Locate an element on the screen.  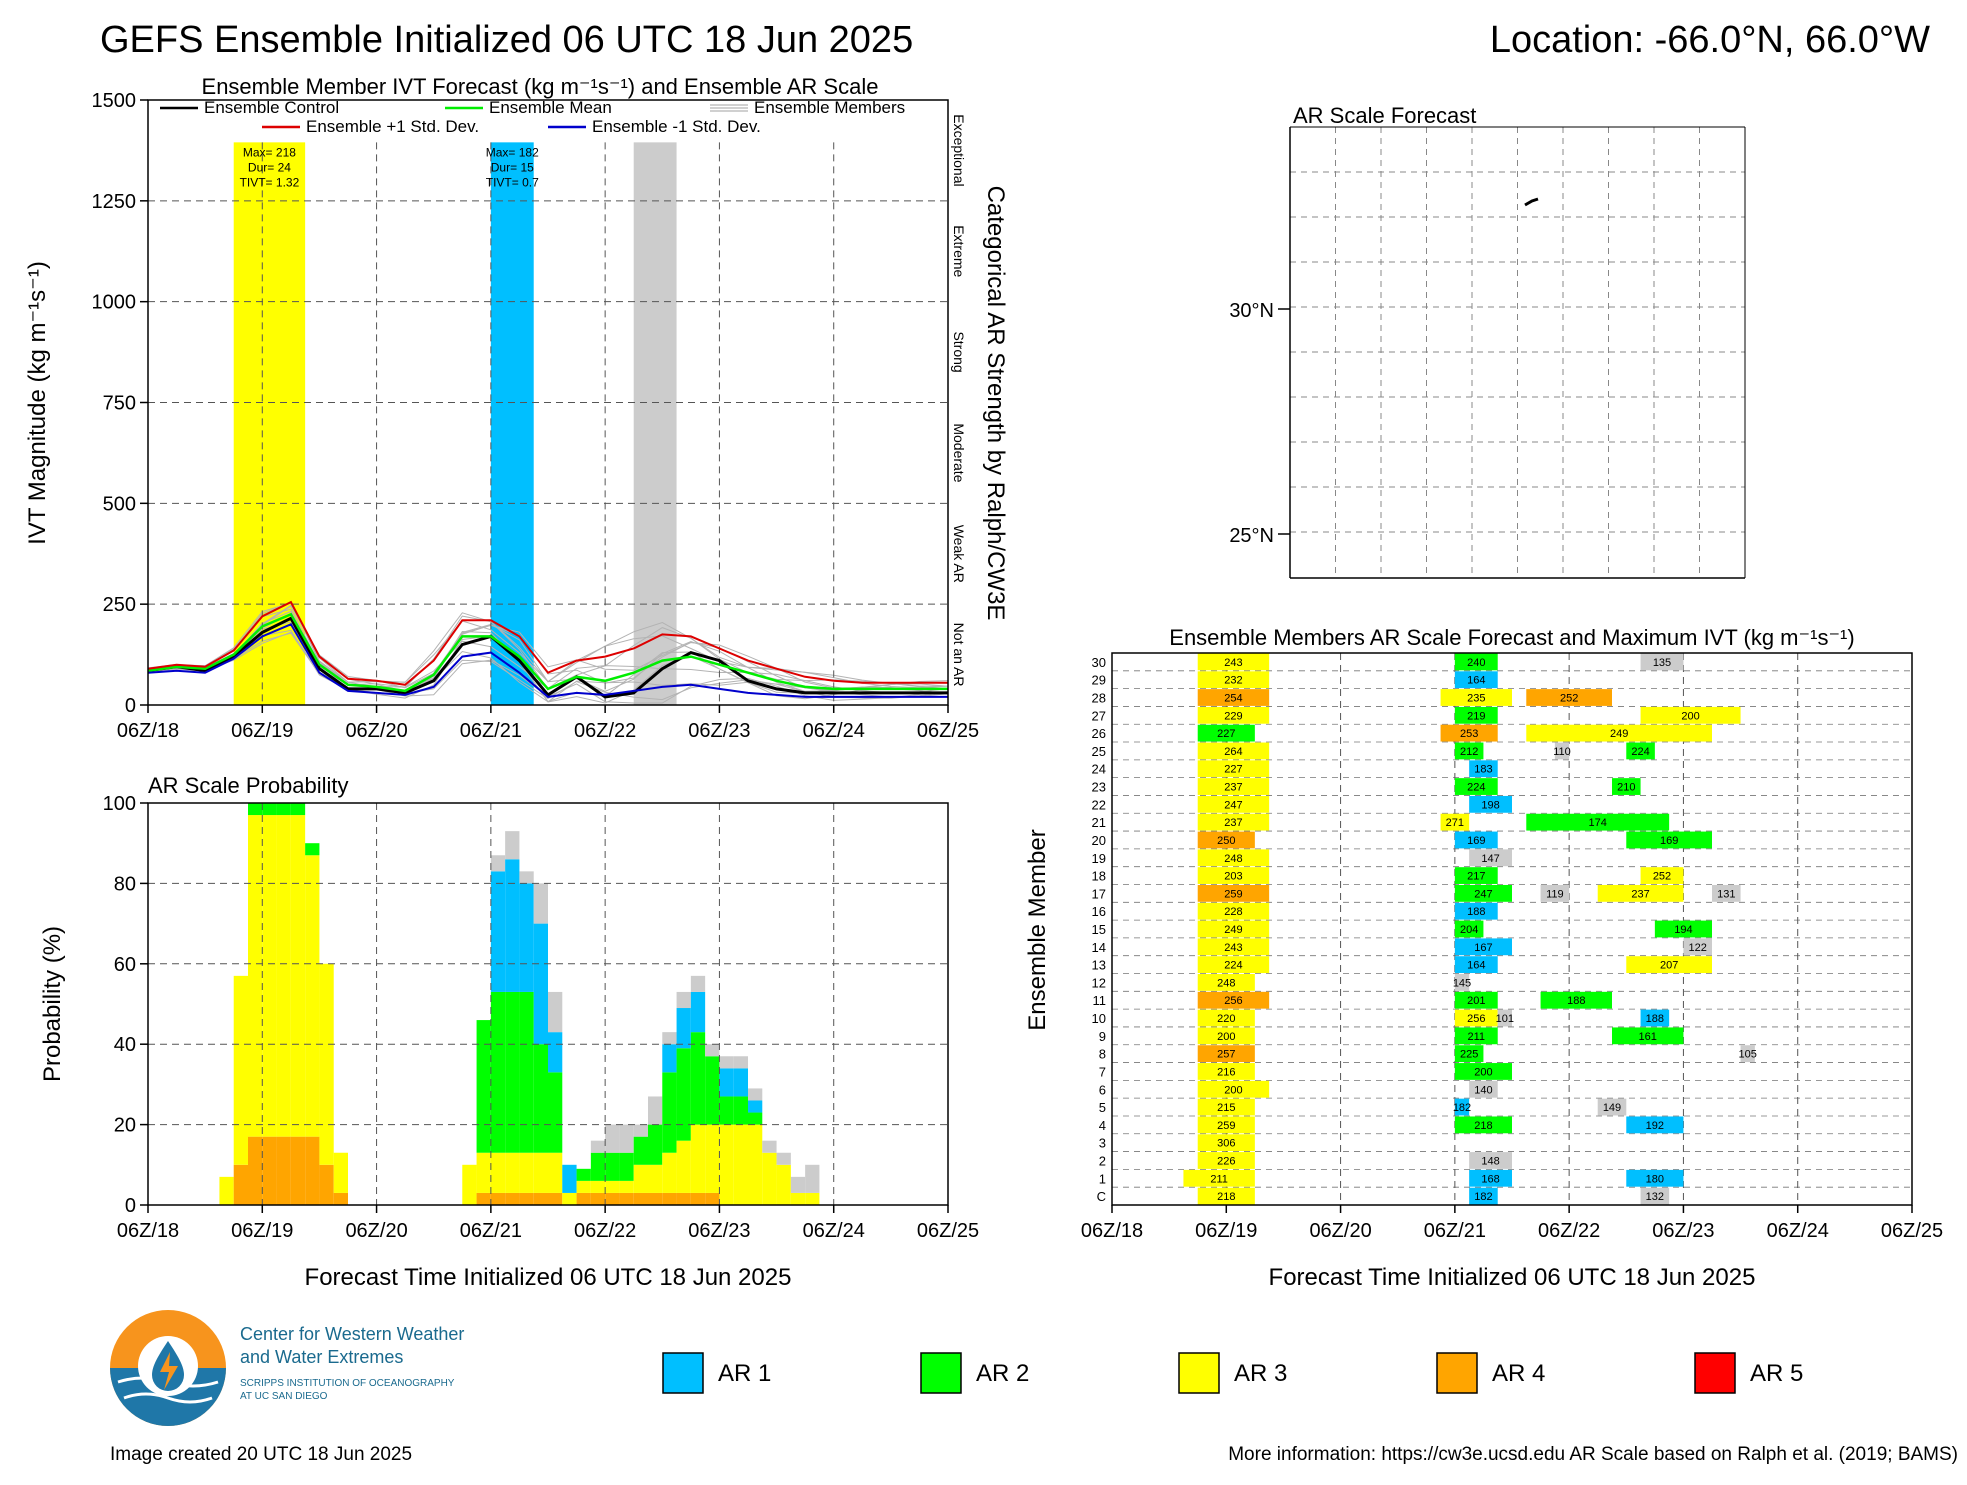
member-event-max: 131 is located at coordinates (1726, 894).